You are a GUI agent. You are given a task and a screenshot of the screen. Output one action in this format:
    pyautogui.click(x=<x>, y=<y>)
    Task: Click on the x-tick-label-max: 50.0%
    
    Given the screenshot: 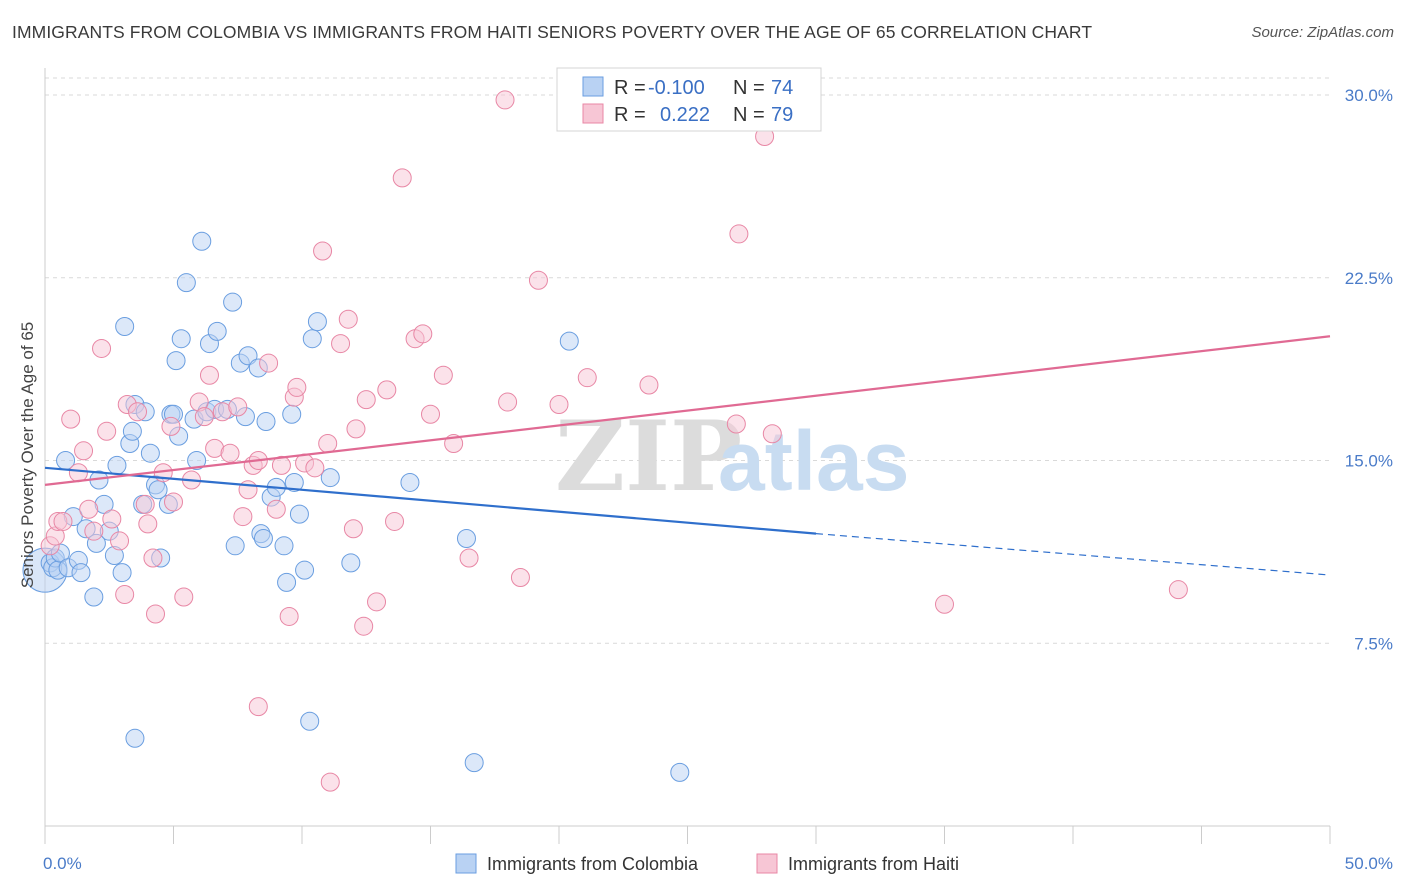 What is the action you would take?
    pyautogui.click(x=1369, y=863)
    